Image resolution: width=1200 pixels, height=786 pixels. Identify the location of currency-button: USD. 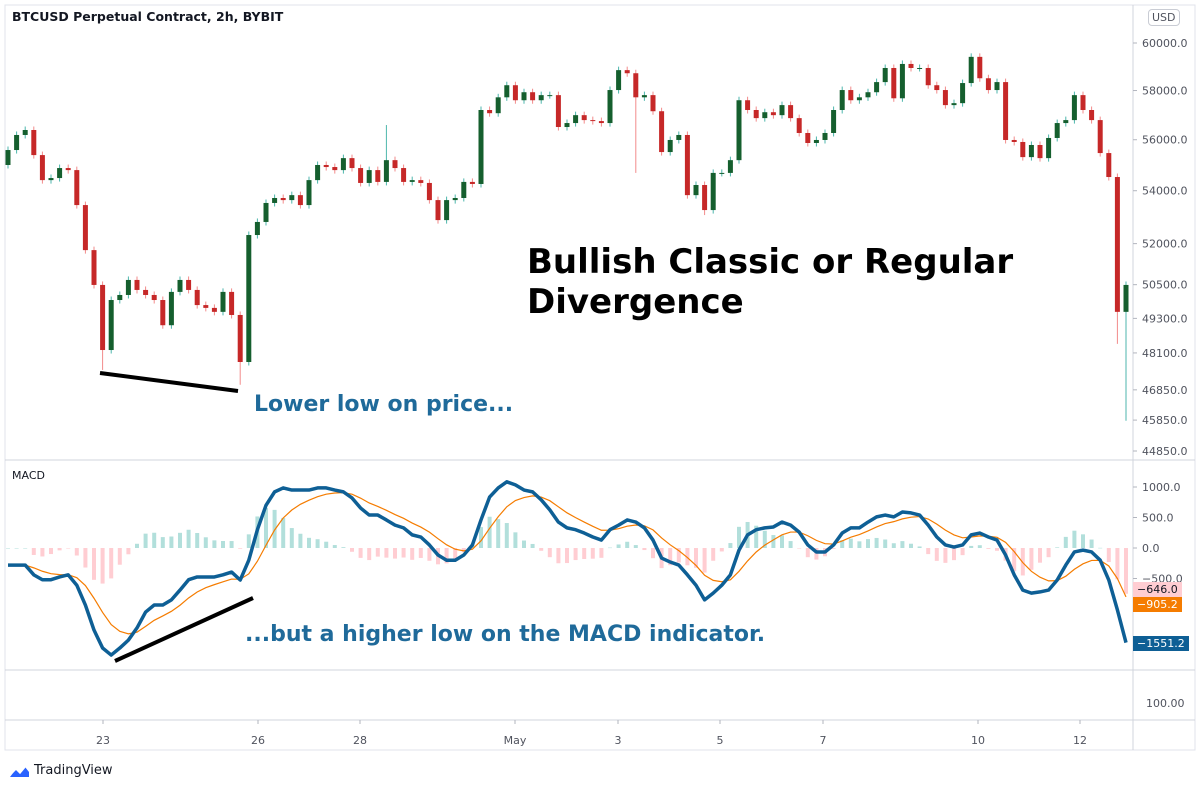
(1164, 17).